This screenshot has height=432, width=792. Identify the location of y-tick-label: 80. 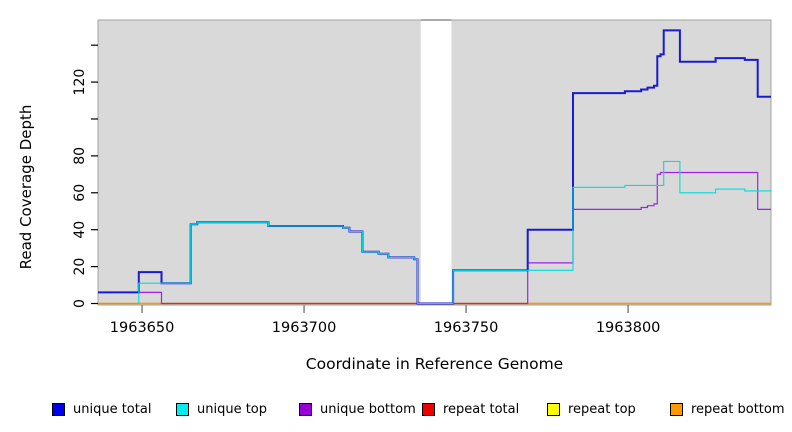
(80, 156).